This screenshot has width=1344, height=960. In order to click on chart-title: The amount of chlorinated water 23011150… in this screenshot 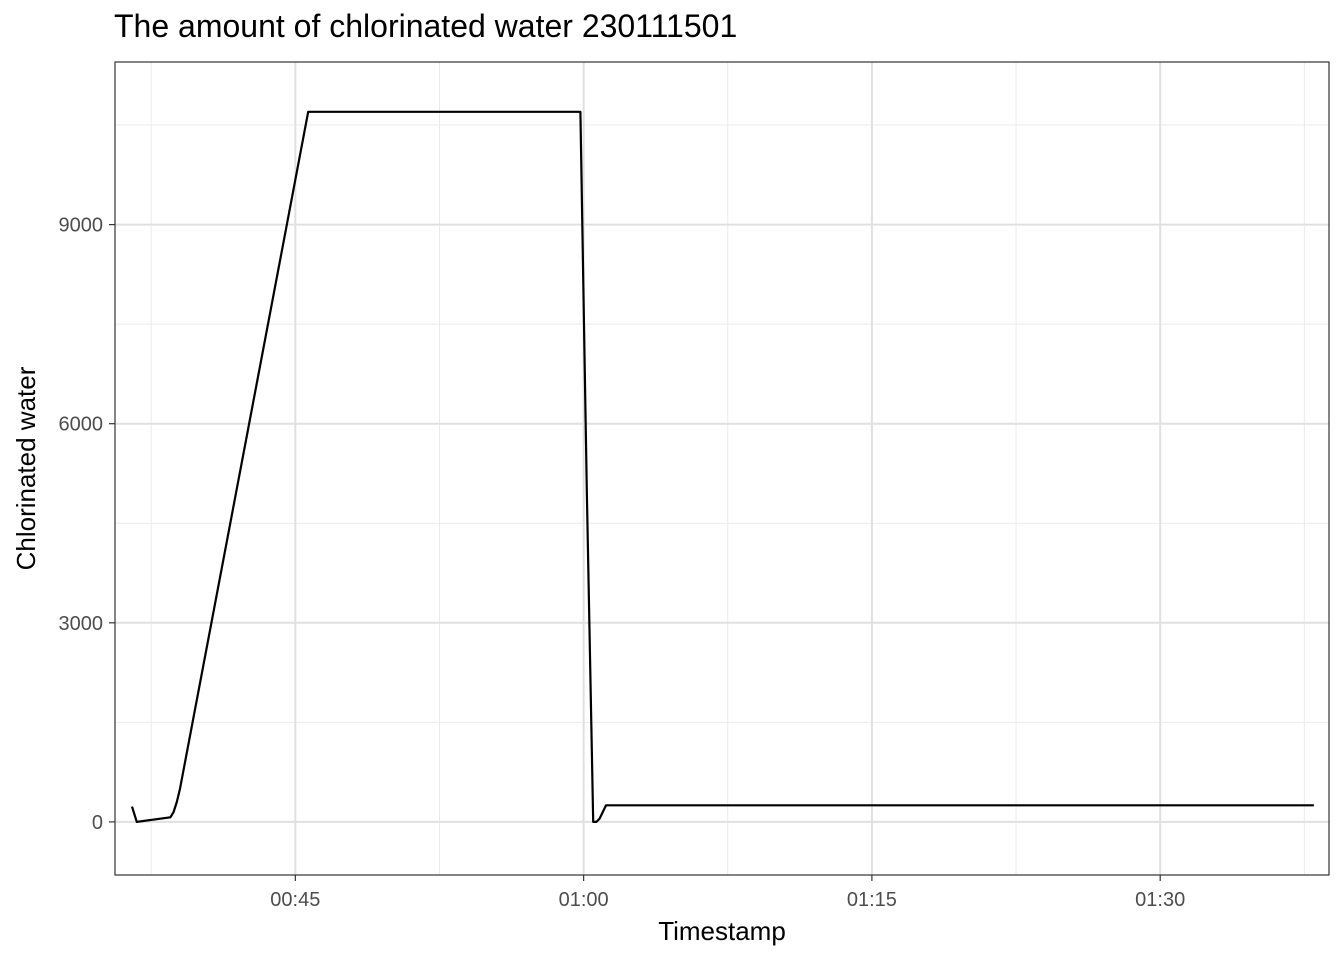, I will do `click(426, 26)`.